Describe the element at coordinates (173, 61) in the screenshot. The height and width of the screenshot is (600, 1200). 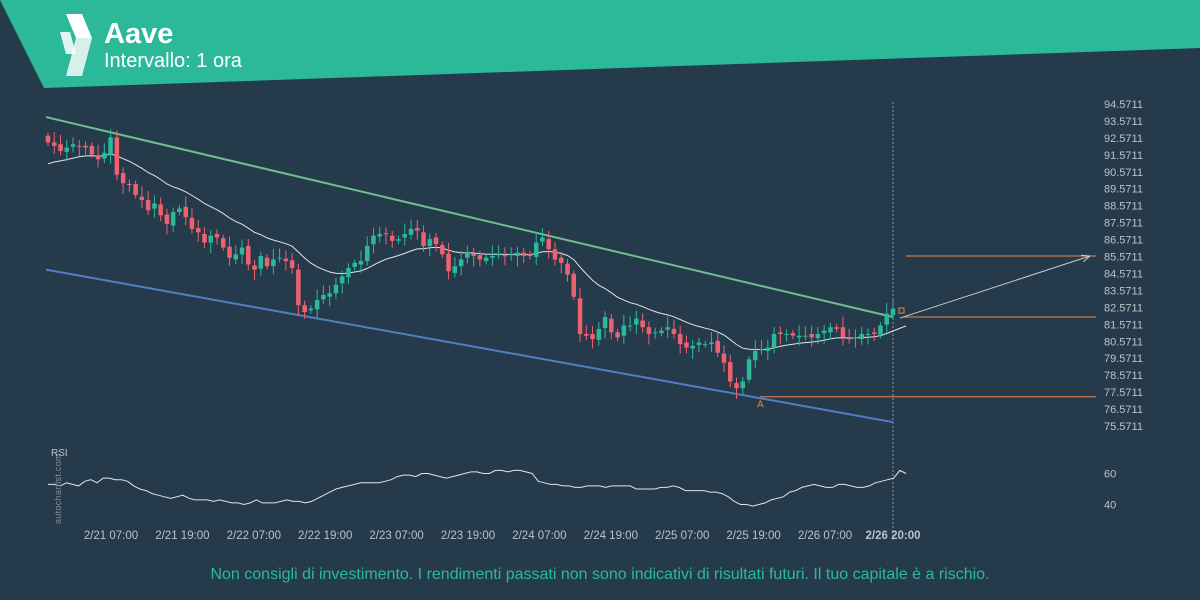
I see `interval-subtitle: Intervallo: 1 ora` at that location.